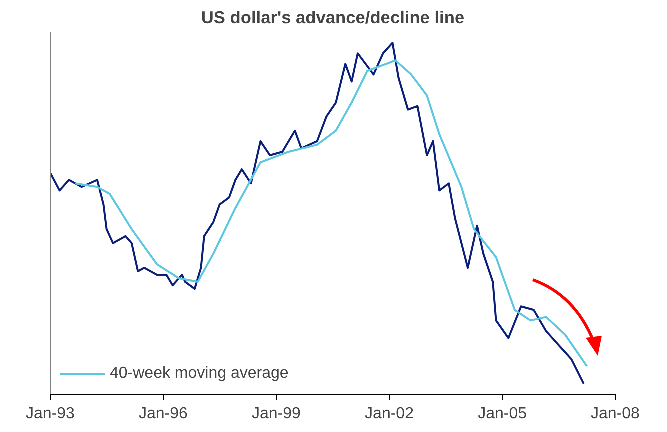  Describe the element at coordinates (163, 414) in the screenshot. I see `x-tick-label: Jan-96` at that location.